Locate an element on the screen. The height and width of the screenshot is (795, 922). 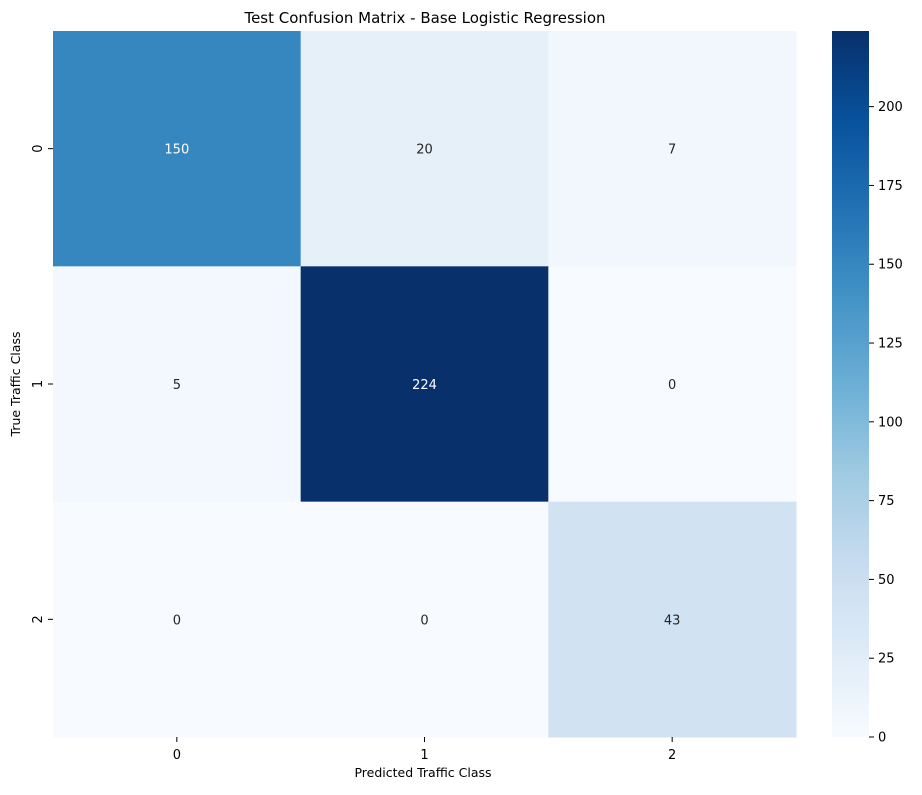
x-axis-ticks: 0 1 2 is located at coordinates (424, 750).